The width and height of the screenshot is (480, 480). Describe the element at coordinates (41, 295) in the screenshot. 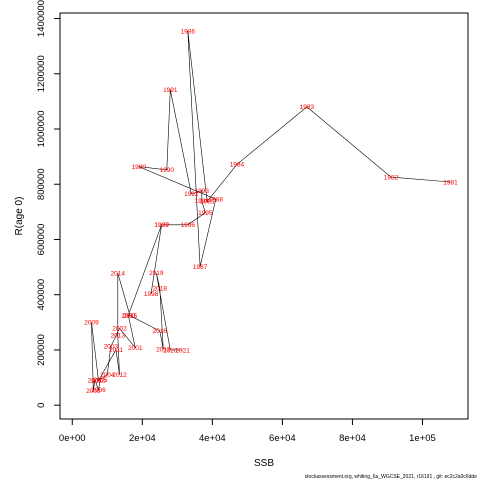

I see `y-tick-label: 400000` at that location.